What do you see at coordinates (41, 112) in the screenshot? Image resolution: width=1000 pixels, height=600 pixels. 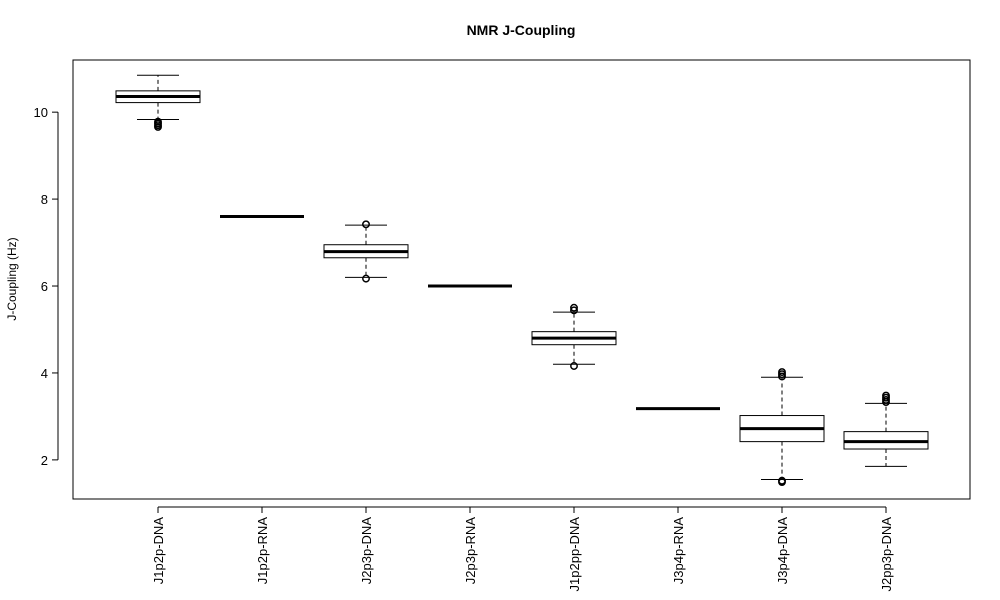 I see `y-tick-label: 10` at bounding box center [41, 112].